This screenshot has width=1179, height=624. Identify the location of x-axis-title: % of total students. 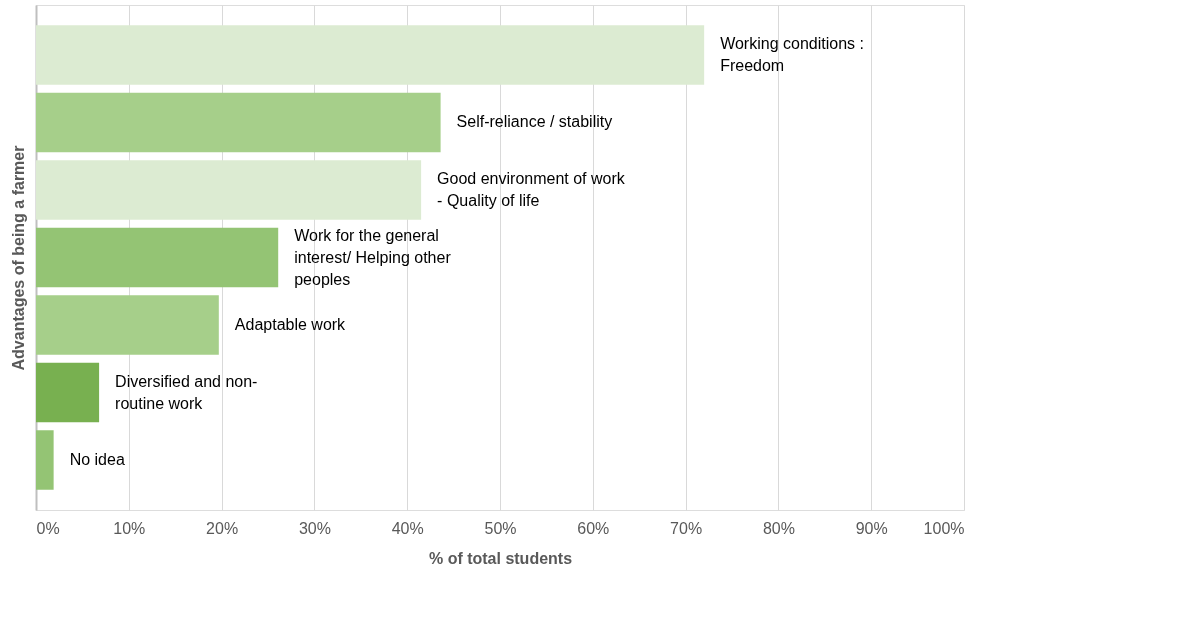
(500, 558).